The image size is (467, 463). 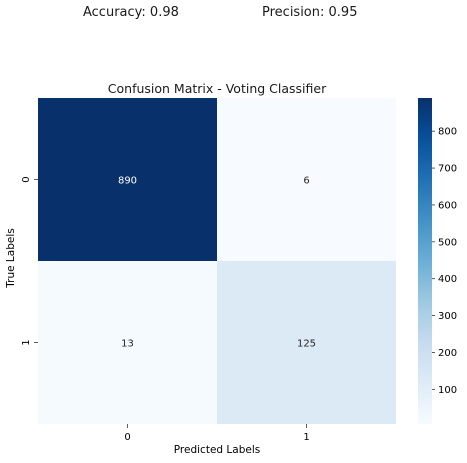 I want to click on colorbar-tick-label: 300, so click(x=447, y=316).